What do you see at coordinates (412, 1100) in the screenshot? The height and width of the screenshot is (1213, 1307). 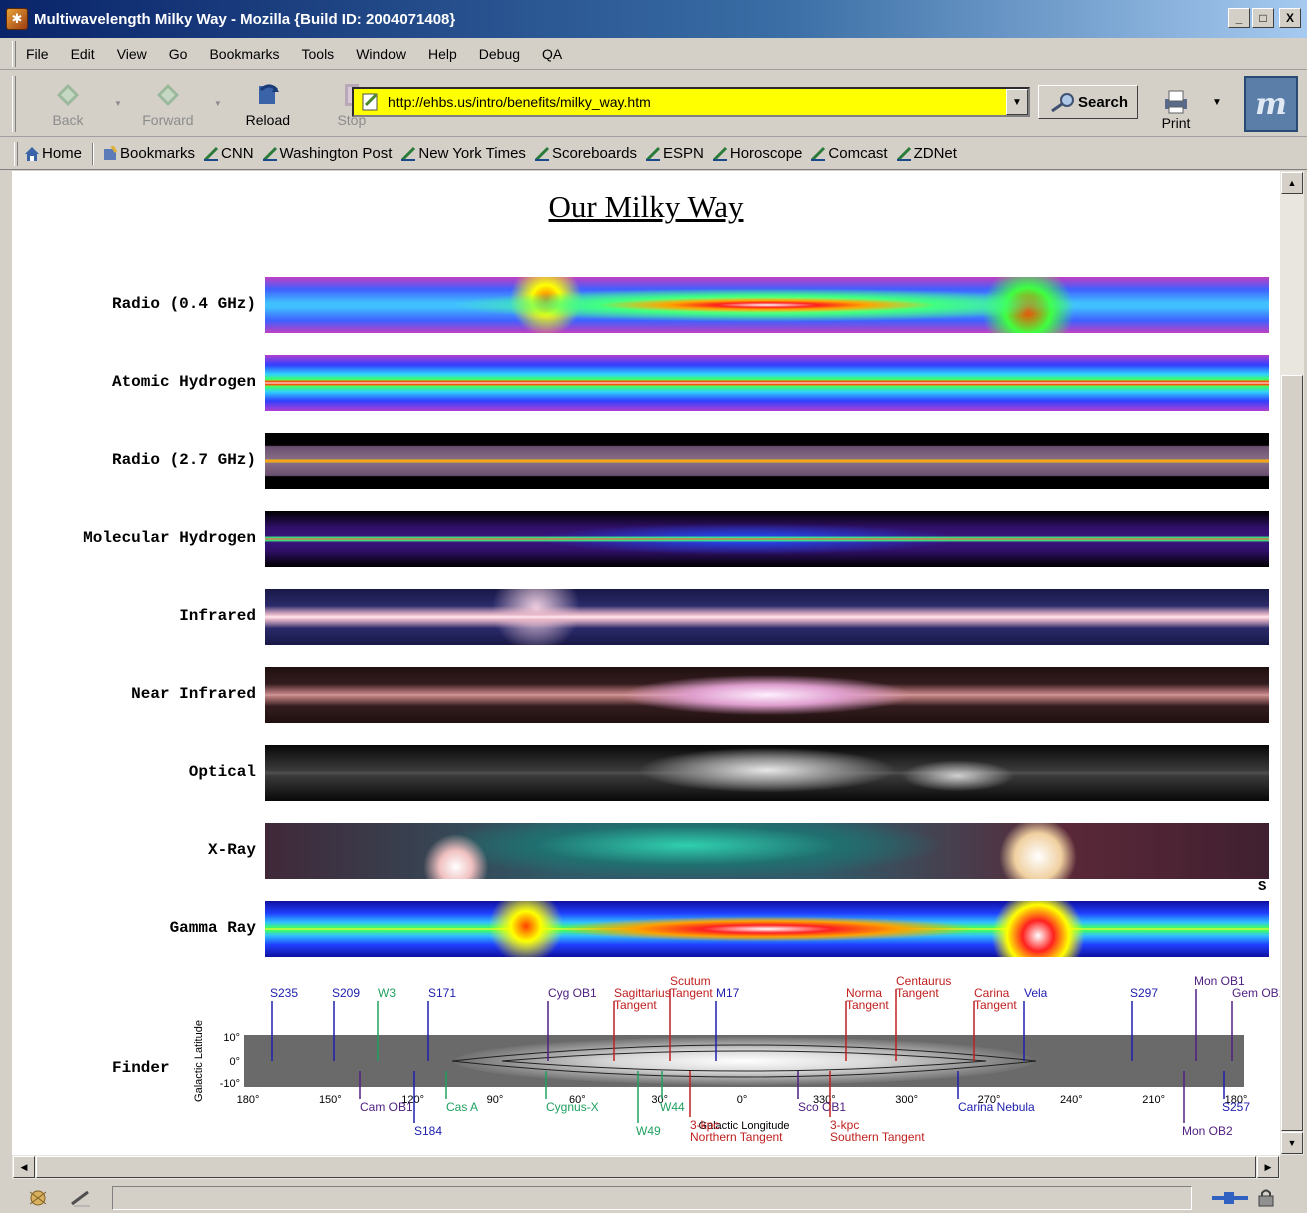 I see `lon-tick: 120°` at bounding box center [412, 1100].